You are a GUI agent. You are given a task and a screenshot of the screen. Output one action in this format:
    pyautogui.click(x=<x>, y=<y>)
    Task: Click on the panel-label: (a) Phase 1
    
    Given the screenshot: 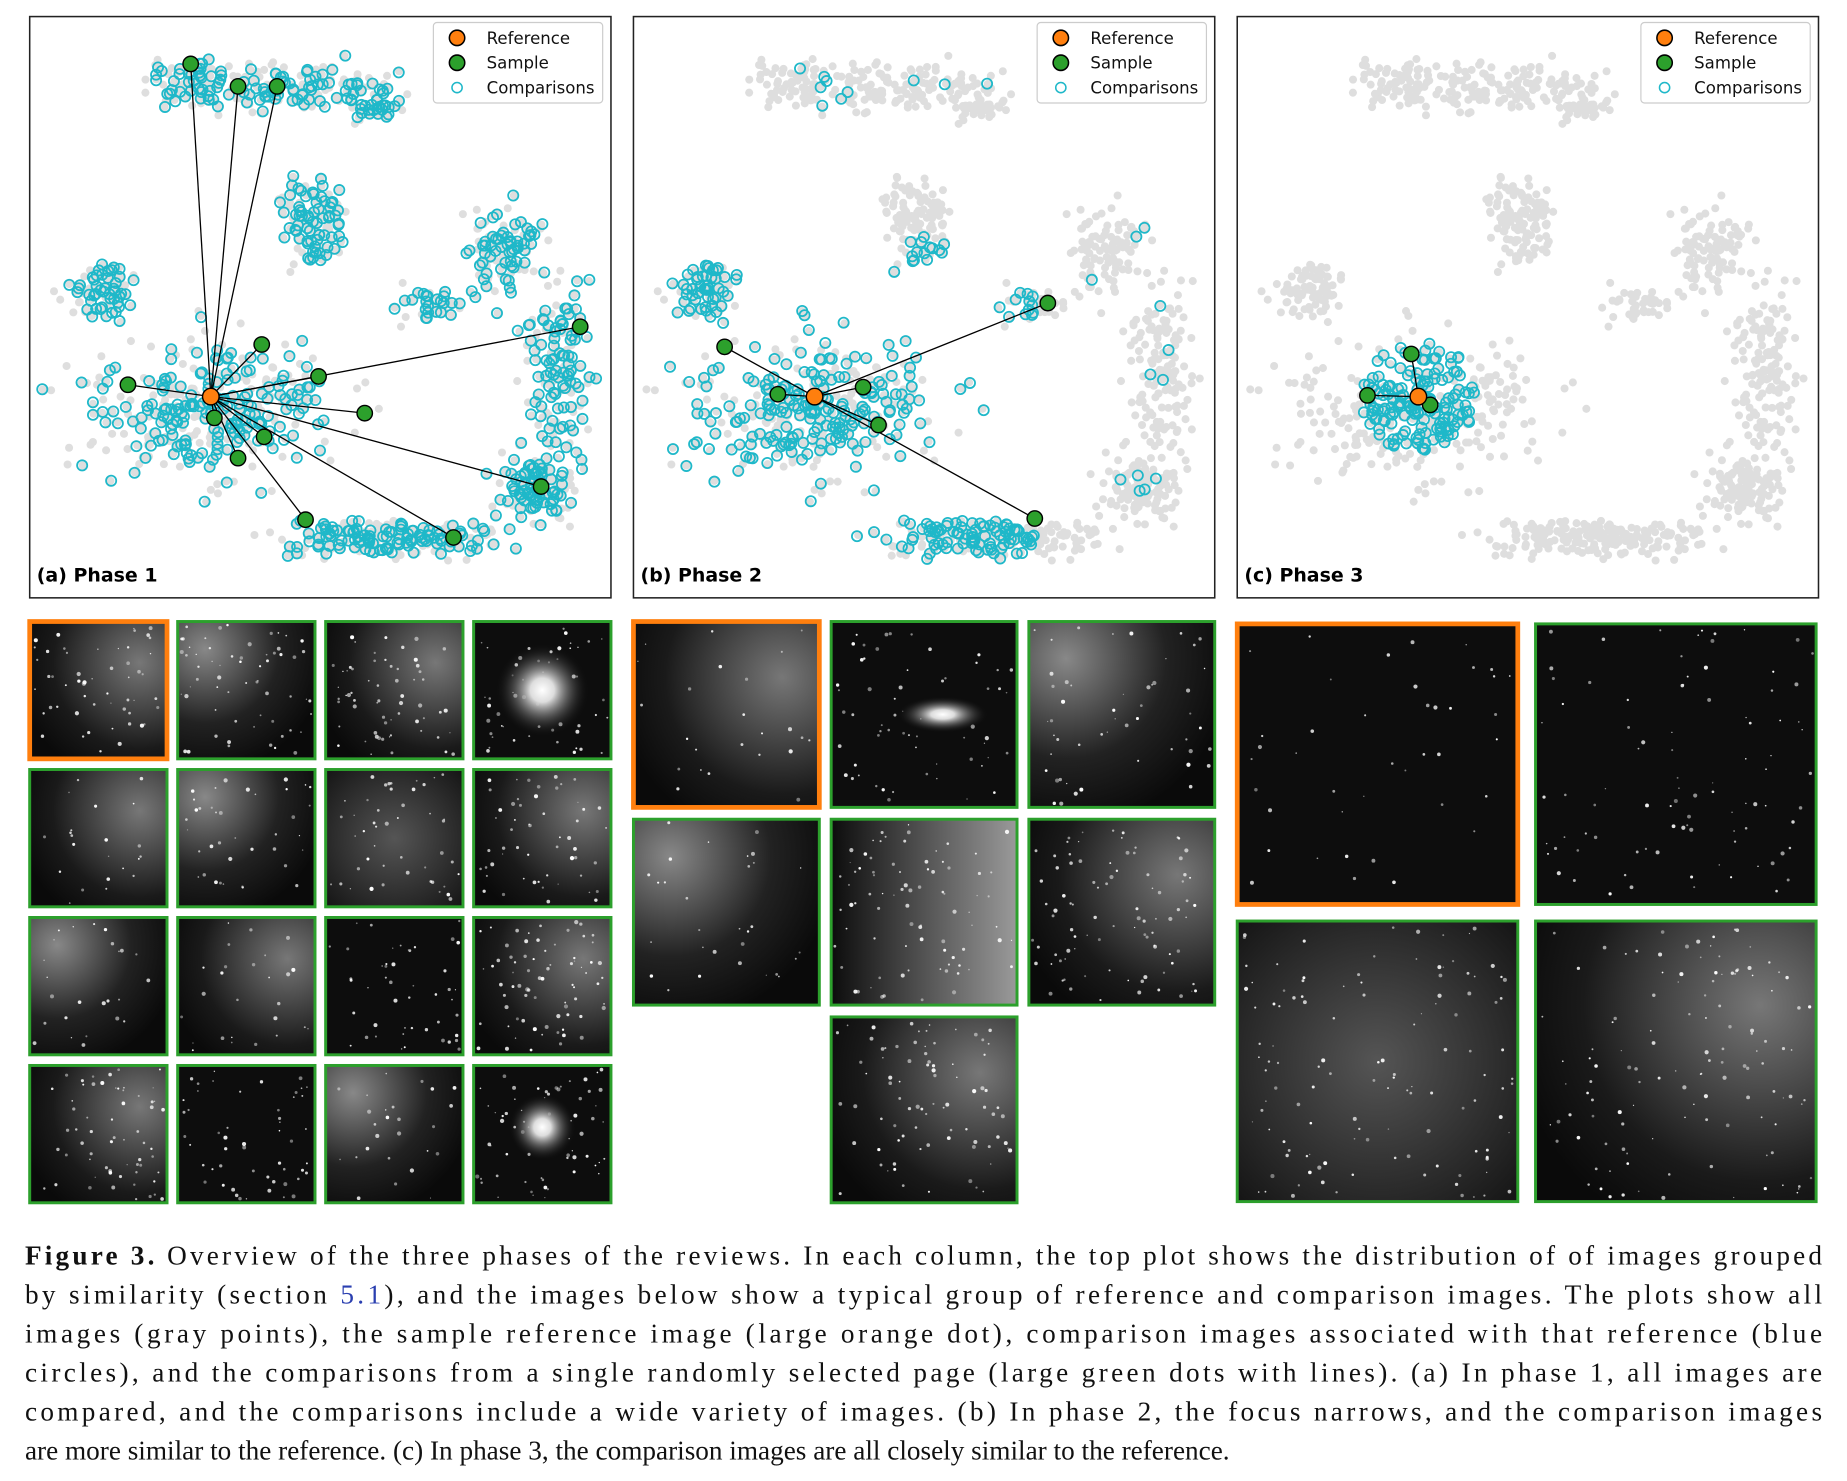 What is the action you would take?
    pyautogui.click(x=97, y=575)
    